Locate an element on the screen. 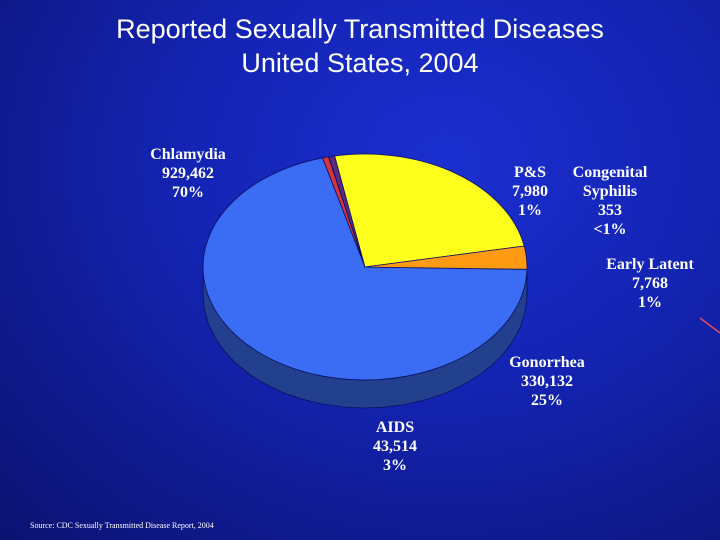  label-chlamydia: Chlamydia 929,462 70% is located at coordinates (188, 173).